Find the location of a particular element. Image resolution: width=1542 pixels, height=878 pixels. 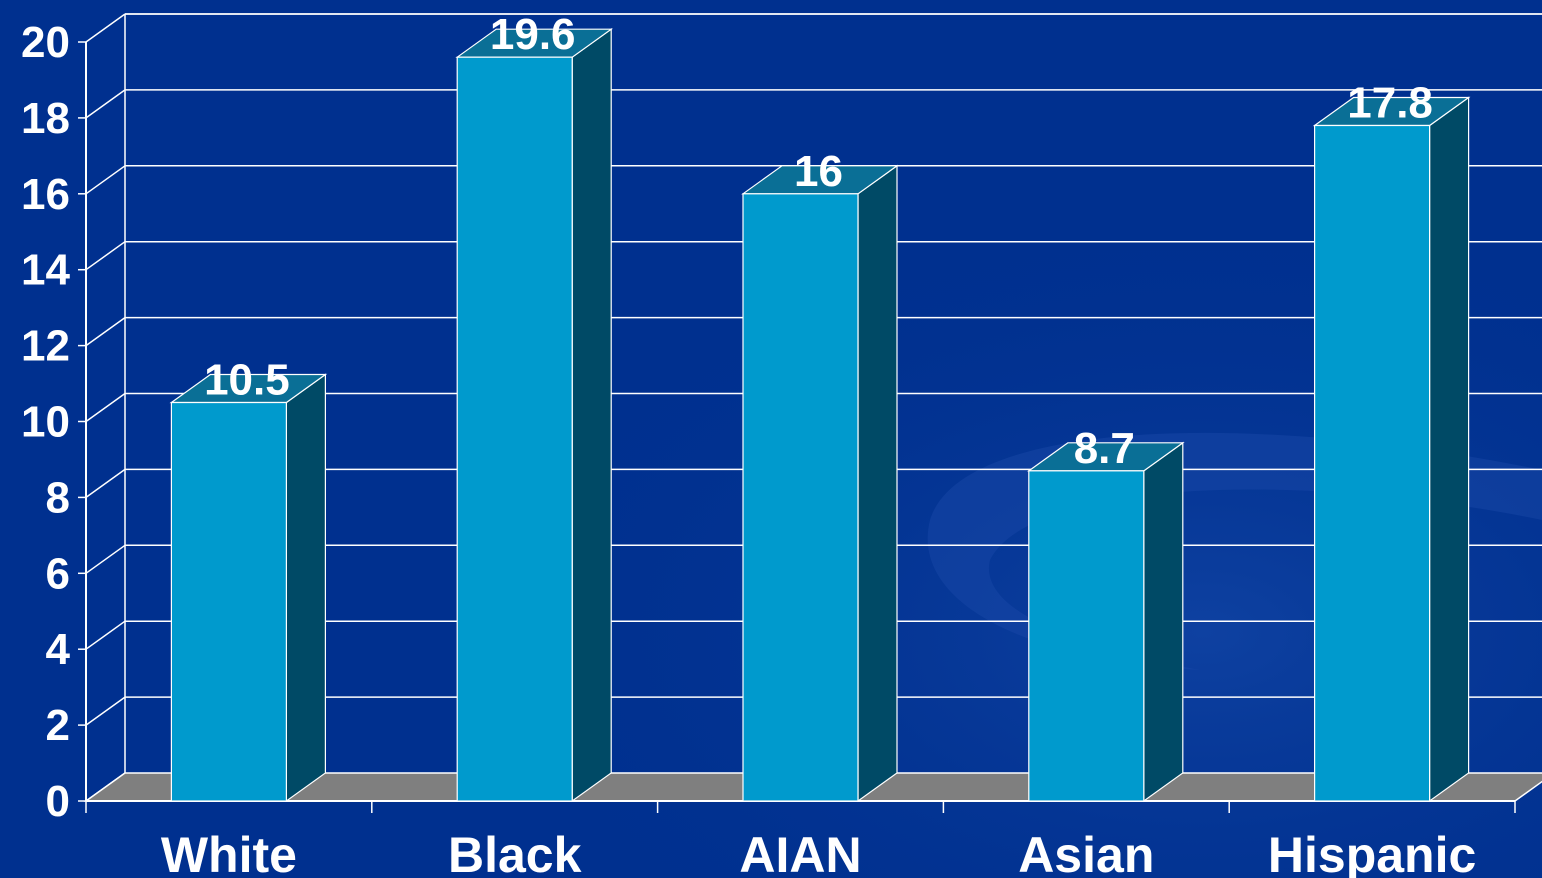

y-tick-label: 14 is located at coordinates (45, 270).